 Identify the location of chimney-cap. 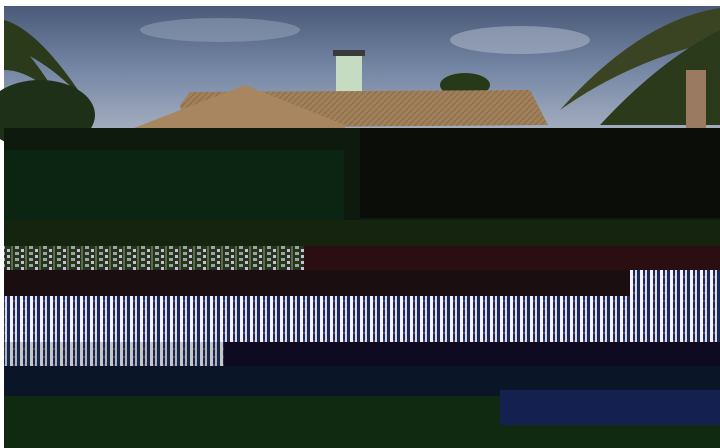
(349, 53).